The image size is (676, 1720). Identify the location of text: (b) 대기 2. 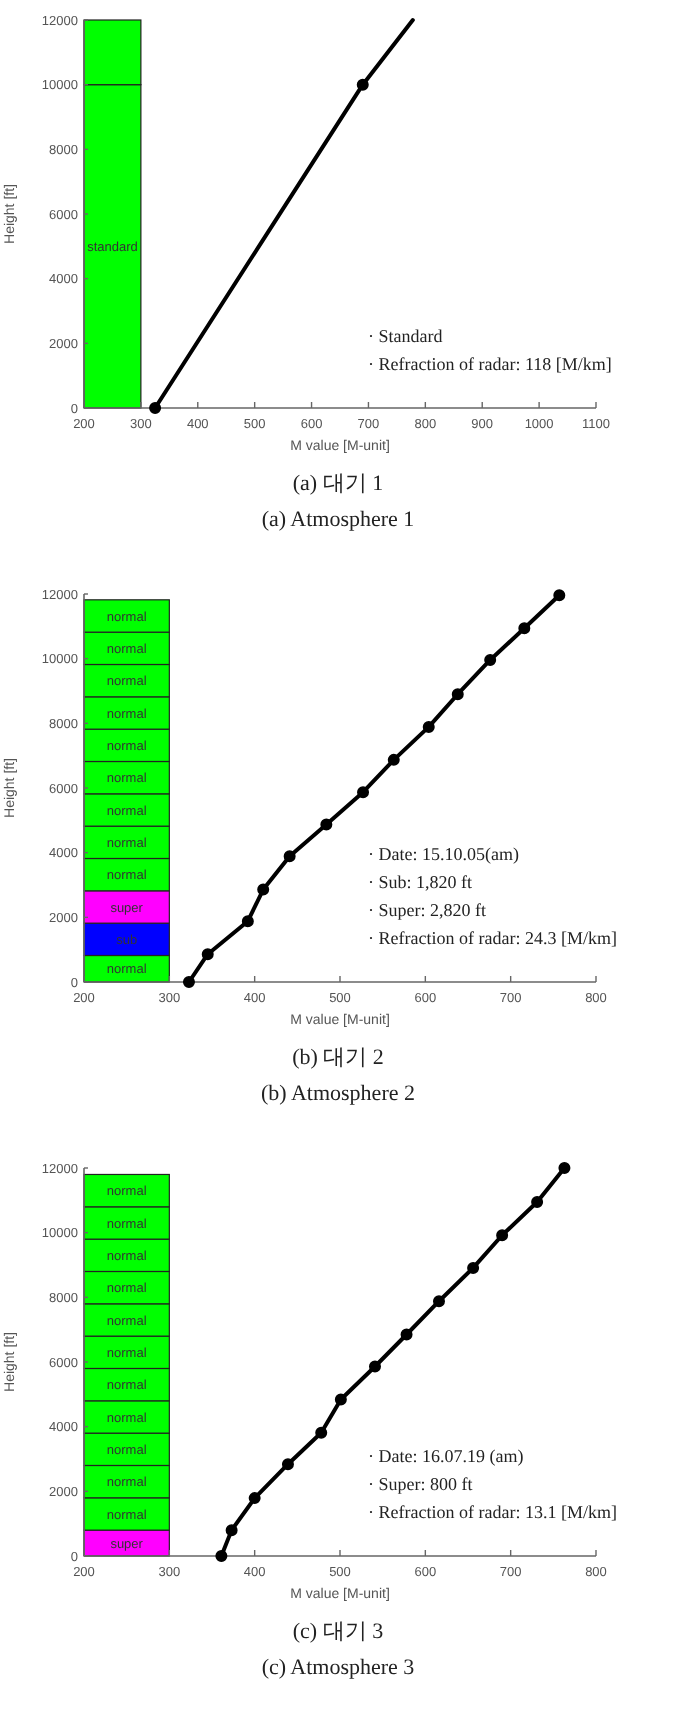
(338, 1058).